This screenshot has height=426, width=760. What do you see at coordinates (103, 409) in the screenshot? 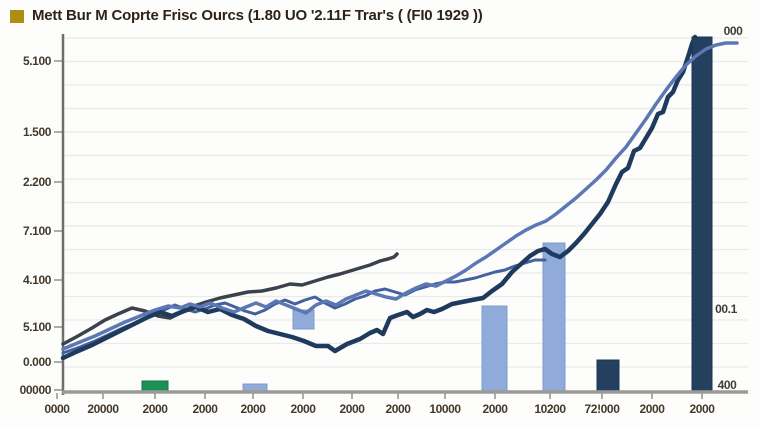
I see `x-tick-label: 20000` at bounding box center [103, 409].